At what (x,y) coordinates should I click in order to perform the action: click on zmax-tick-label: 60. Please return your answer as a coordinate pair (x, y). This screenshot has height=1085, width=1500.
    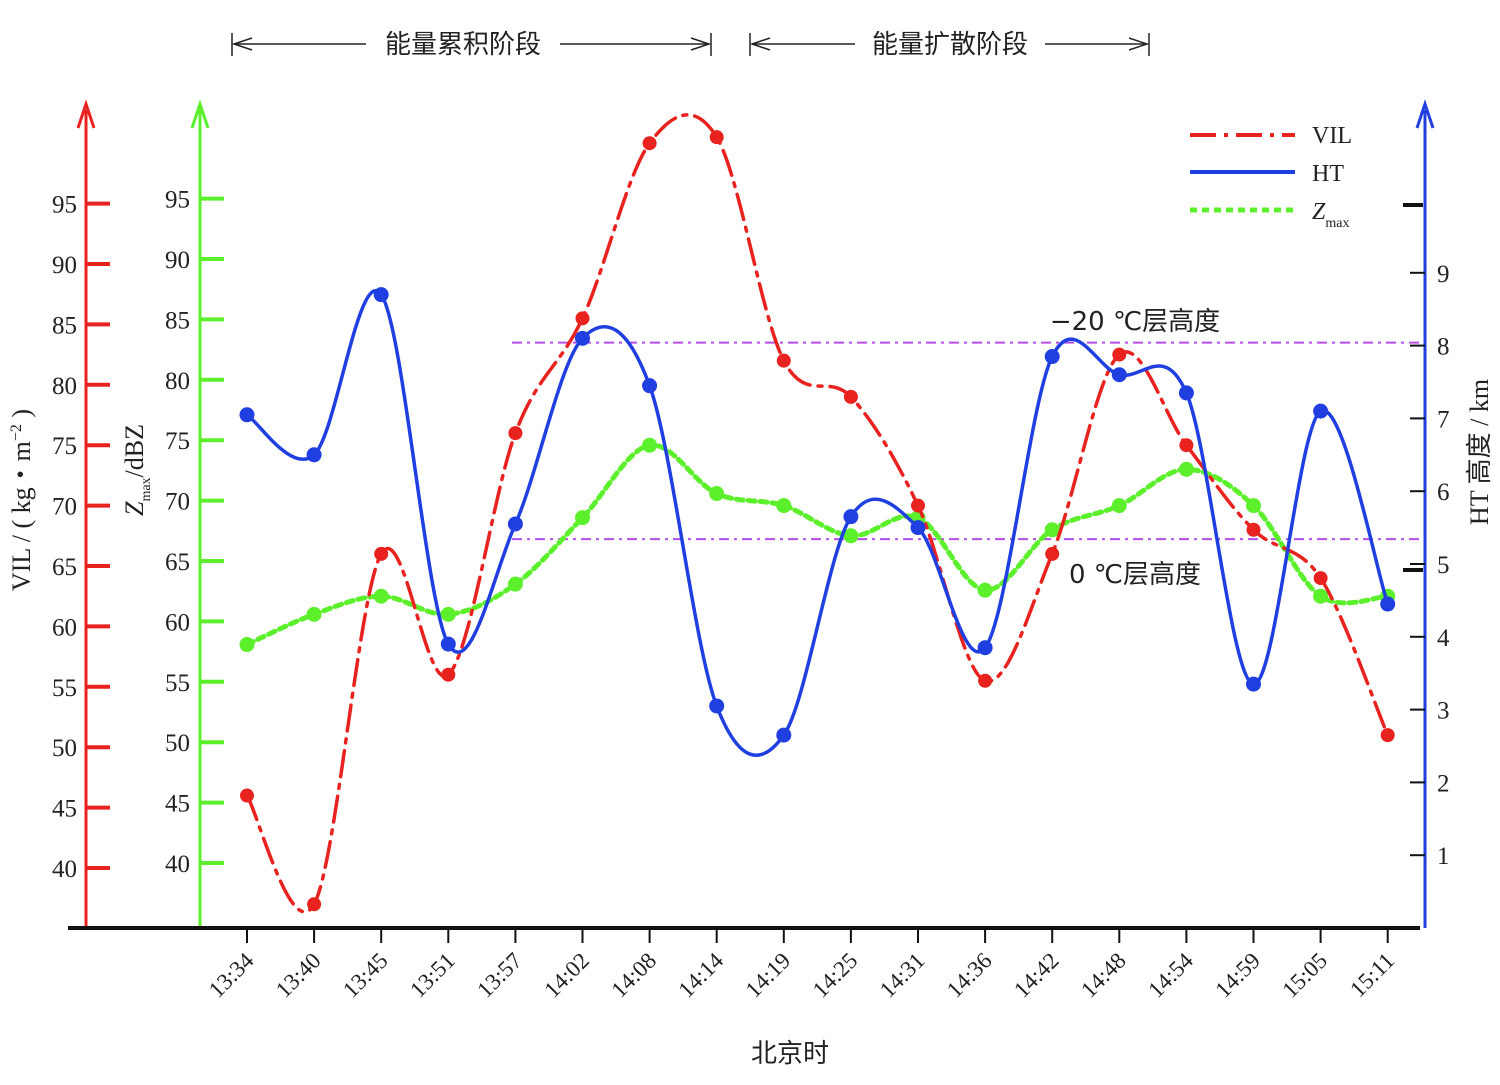
    Looking at the image, I should click on (177, 622).